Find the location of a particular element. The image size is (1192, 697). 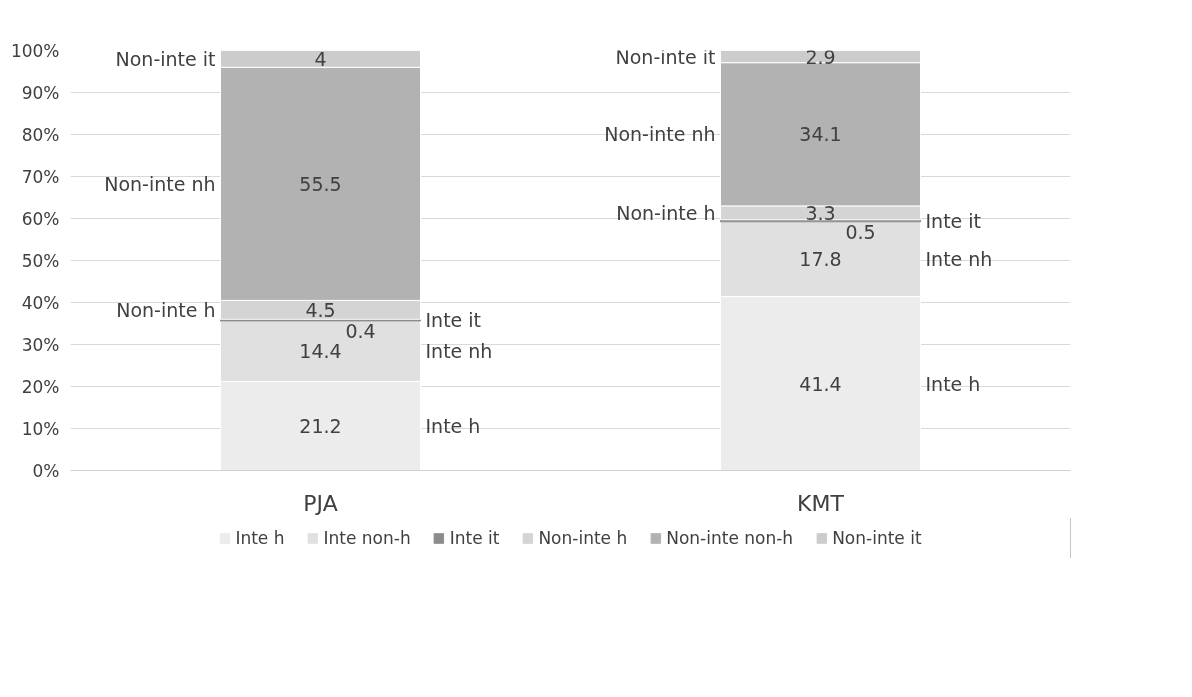

y-tick-label: 80% is located at coordinates (40, 134).